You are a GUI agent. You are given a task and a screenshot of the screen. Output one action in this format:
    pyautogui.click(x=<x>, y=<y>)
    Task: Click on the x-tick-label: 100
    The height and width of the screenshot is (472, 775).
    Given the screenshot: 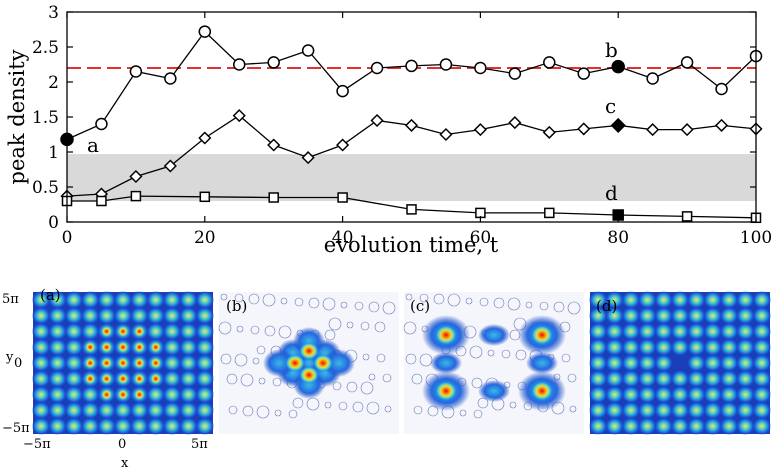 What is the action you would take?
    pyautogui.click(x=756, y=238)
    